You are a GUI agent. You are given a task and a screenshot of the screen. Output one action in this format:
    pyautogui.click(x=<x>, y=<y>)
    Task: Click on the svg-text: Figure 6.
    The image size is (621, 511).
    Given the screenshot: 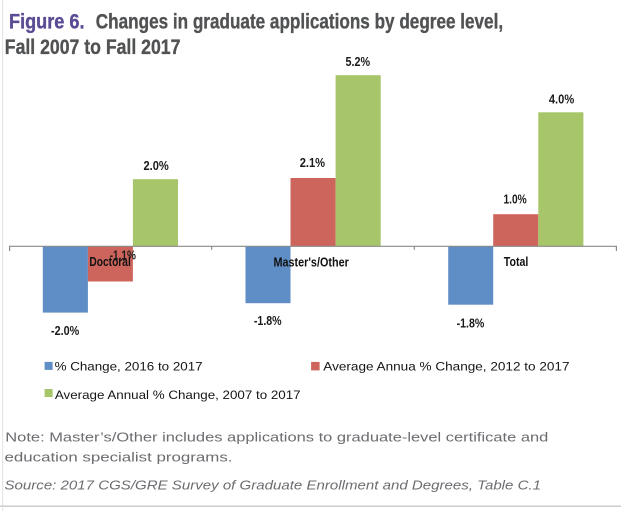 What is the action you would take?
    pyautogui.click(x=47, y=22)
    